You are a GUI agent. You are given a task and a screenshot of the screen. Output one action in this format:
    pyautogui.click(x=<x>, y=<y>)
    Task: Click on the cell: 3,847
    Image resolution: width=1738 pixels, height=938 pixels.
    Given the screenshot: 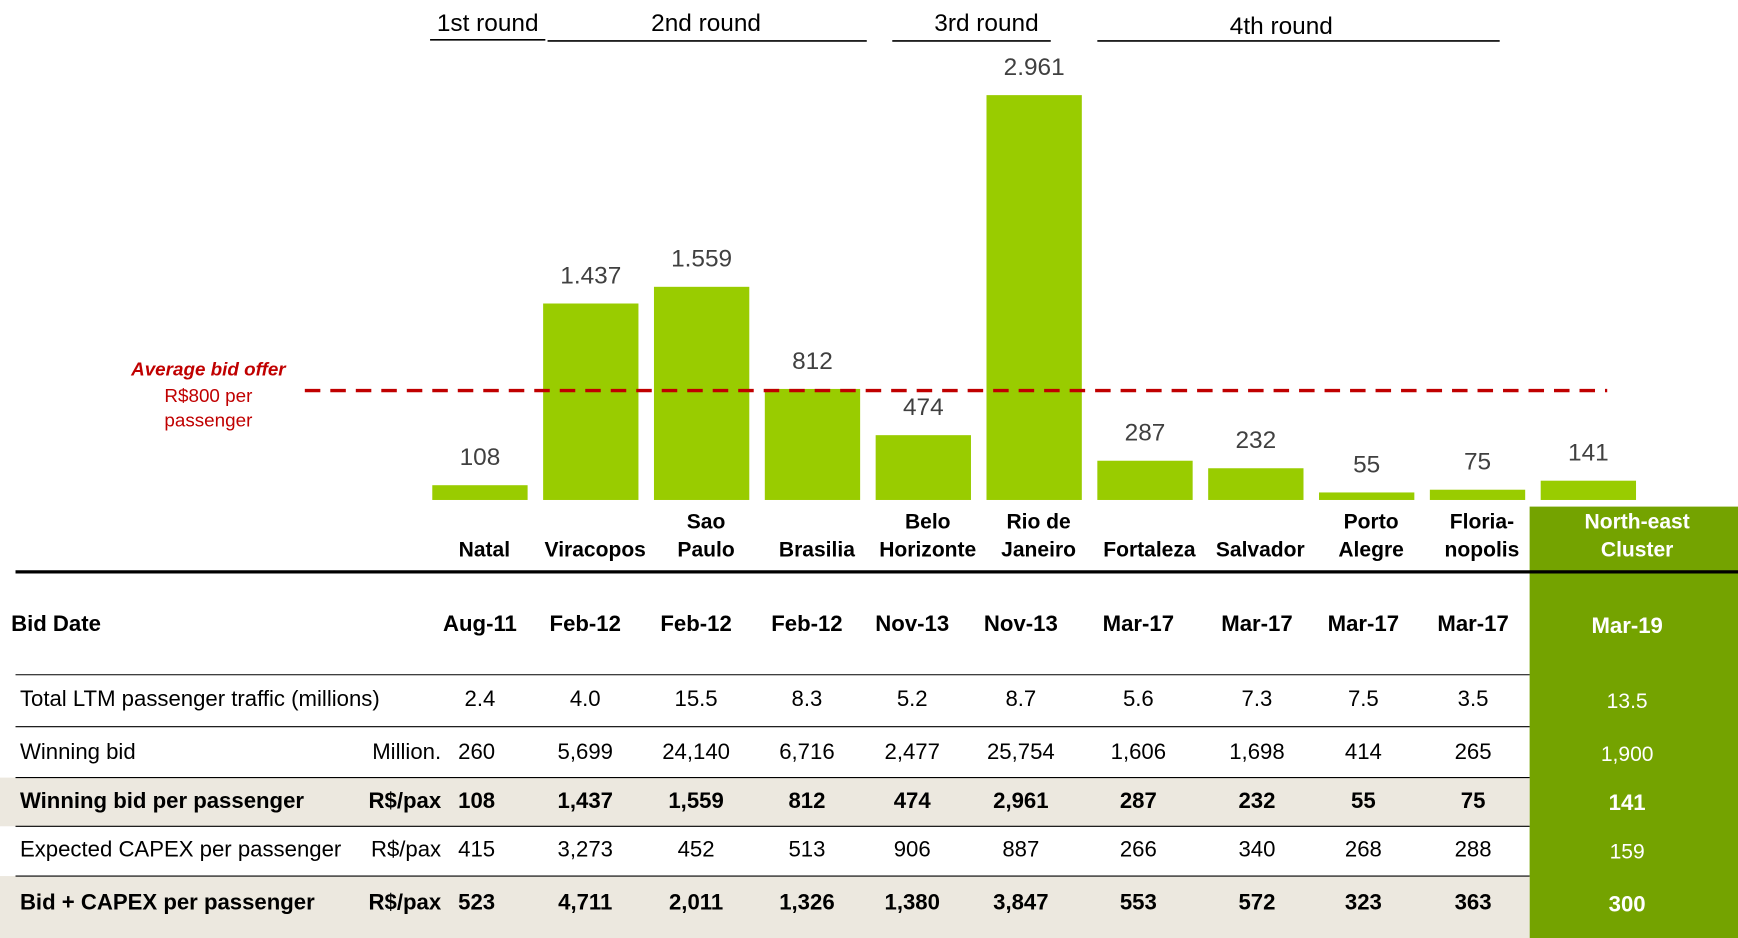 What is the action you would take?
    pyautogui.click(x=1020, y=902)
    